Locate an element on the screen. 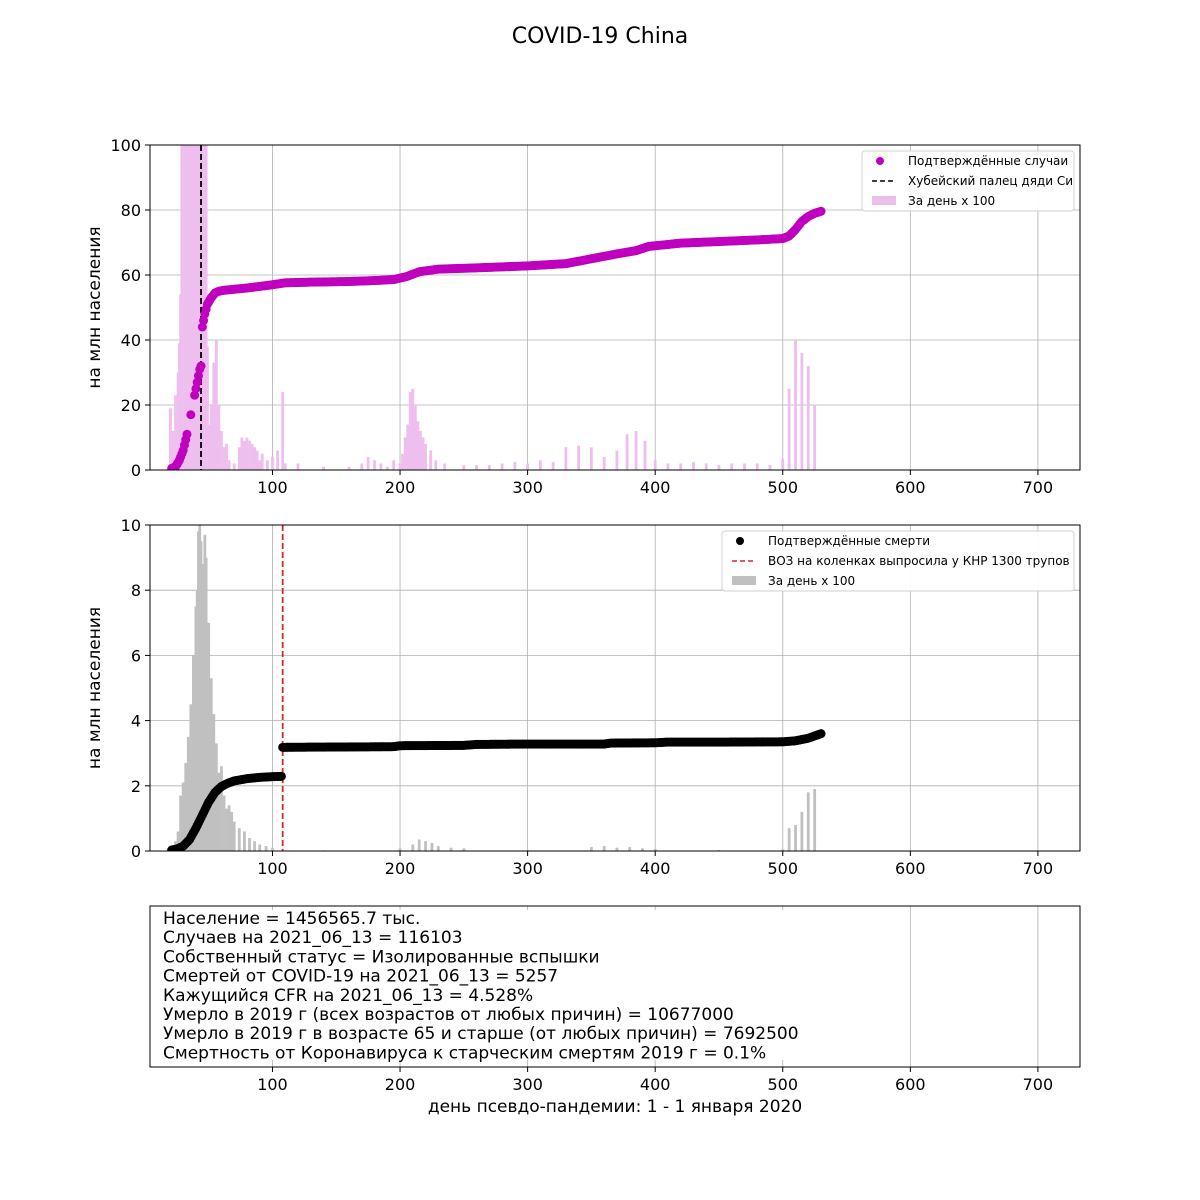 Image resolution: width=1200 pixels, height=1200 pixels. legend-bar-swatch is located at coordinates (744, 580).